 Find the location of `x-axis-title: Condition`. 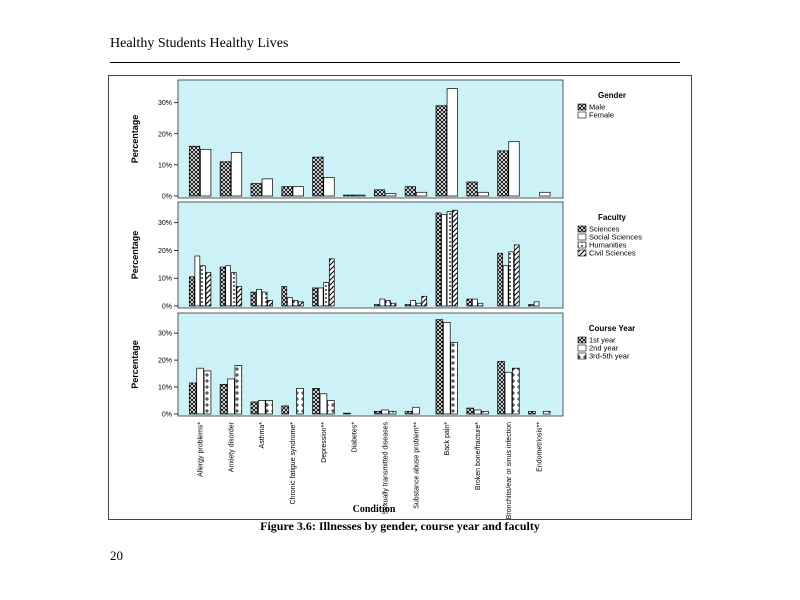

x-axis-title: Condition is located at coordinates (374, 509).